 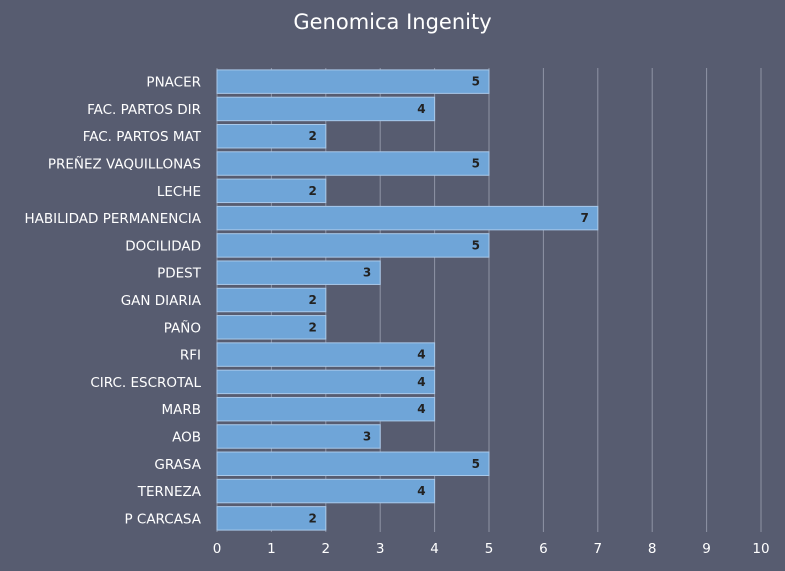 I want to click on data-label: 7, so click(x=584, y=218).